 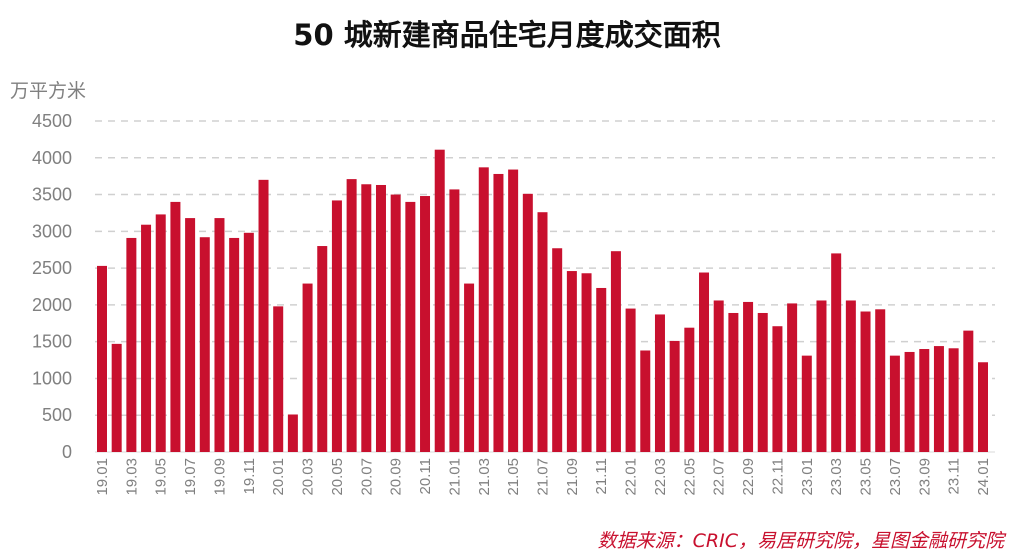 I want to click on source-note: 数据来源：CRIC，易居研究院，星图金融研究院, so click(x=802, y=541).